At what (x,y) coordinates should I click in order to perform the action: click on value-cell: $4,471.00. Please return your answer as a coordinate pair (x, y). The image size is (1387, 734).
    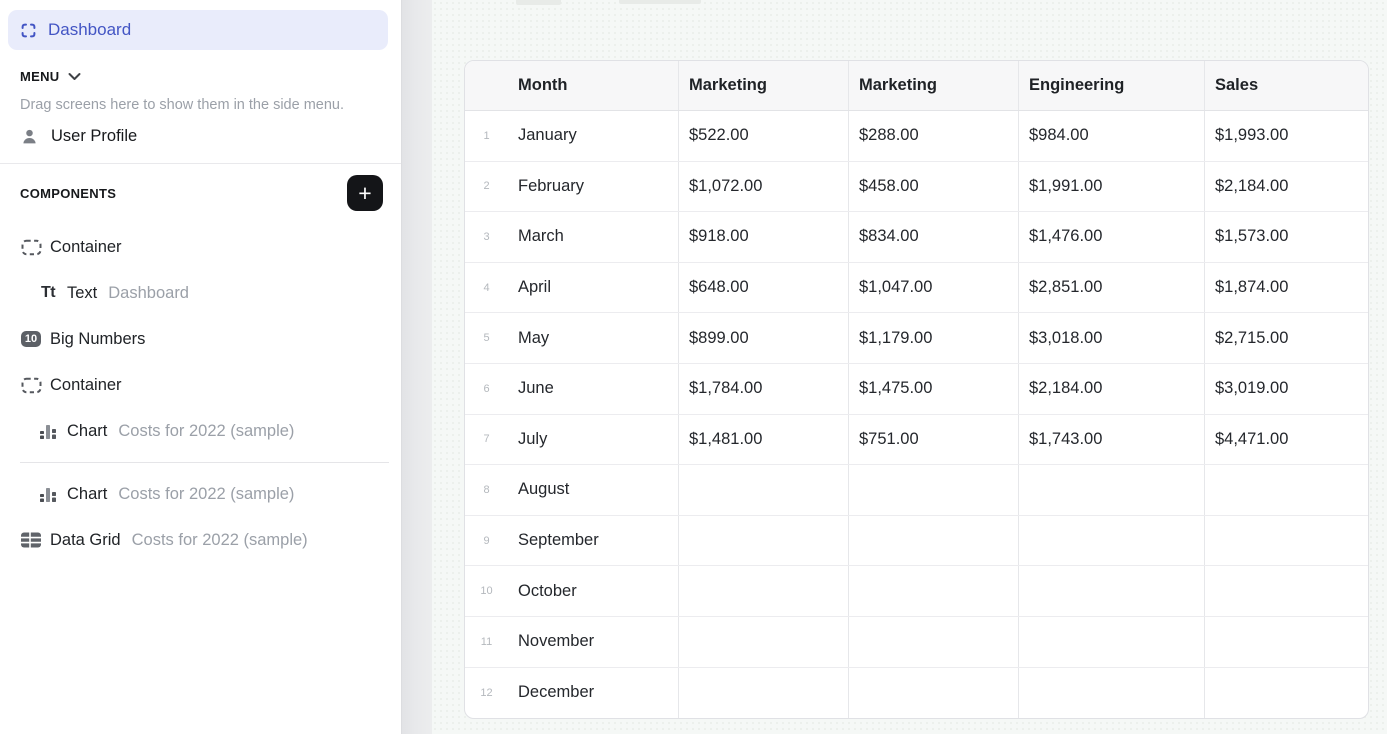
    Looking at the image, I should click on (1286, 439).